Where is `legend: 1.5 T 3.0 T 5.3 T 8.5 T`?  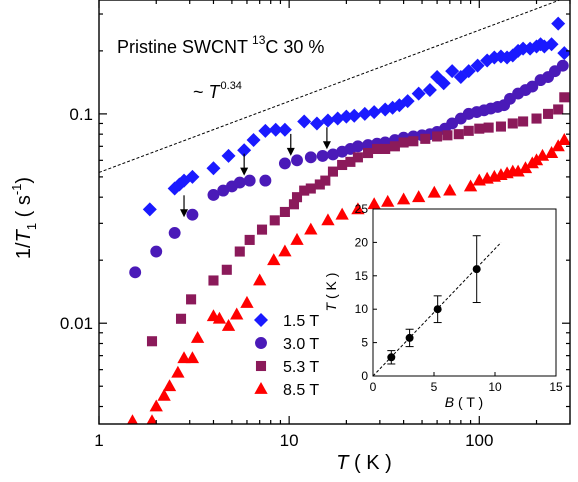 legend: 1.5 T 3.0 T 5.3 T 8.5 T is located at coordinates (286, 356).